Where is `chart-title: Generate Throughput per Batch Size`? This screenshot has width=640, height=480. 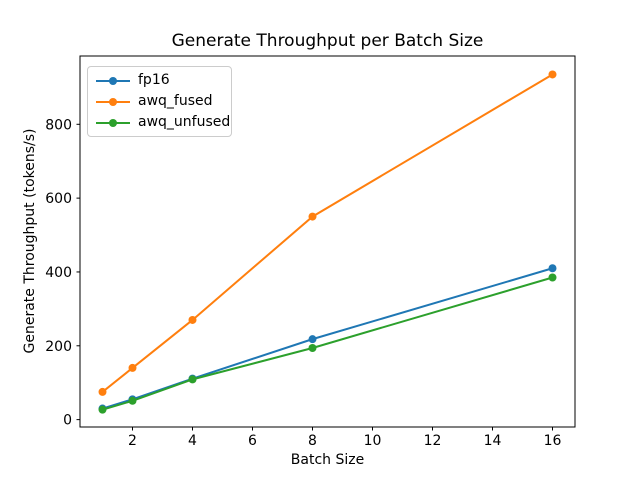
chart-title: Generate Throughput per Batch Size is located at coordinates (327, 41).